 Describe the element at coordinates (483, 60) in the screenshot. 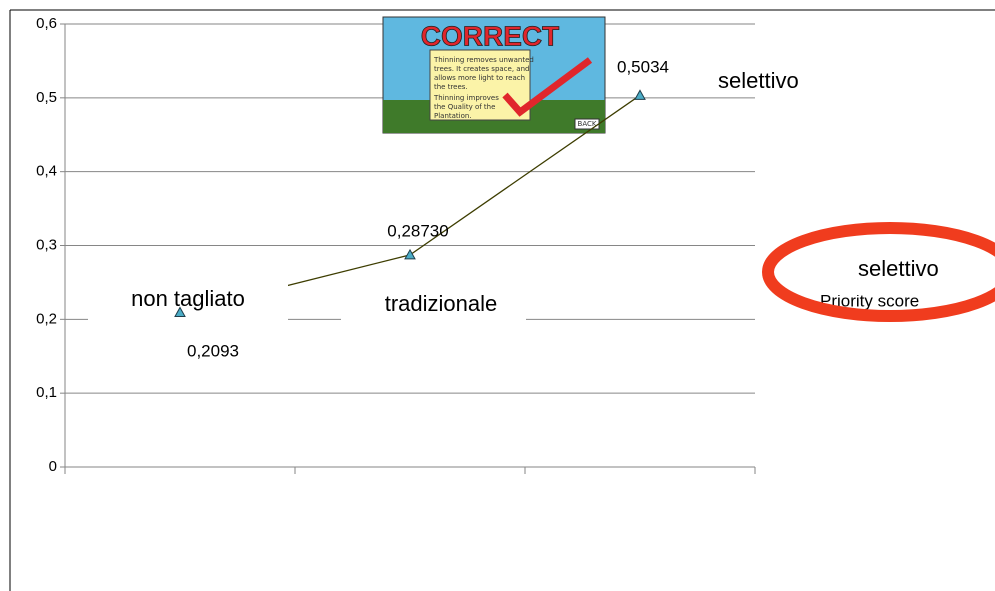

I see `comic-text: Thinning removes unwanted` at that location.